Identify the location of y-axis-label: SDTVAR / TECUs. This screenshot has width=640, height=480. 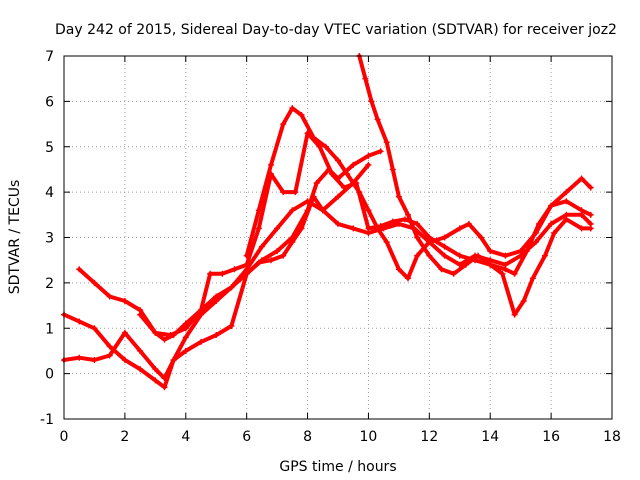
(15, 237).